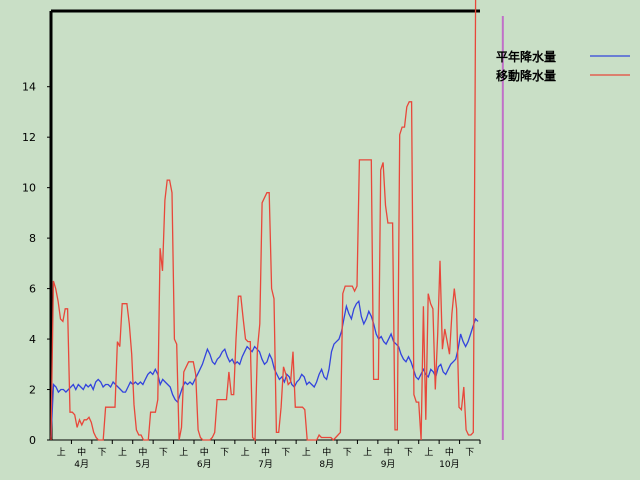 This screenshot has height=480, width=640. What do you see at coordinates (526, 75) in the screenshot?
I see `legend-label-2: 移動降水量` at bounding box center [526, 75].